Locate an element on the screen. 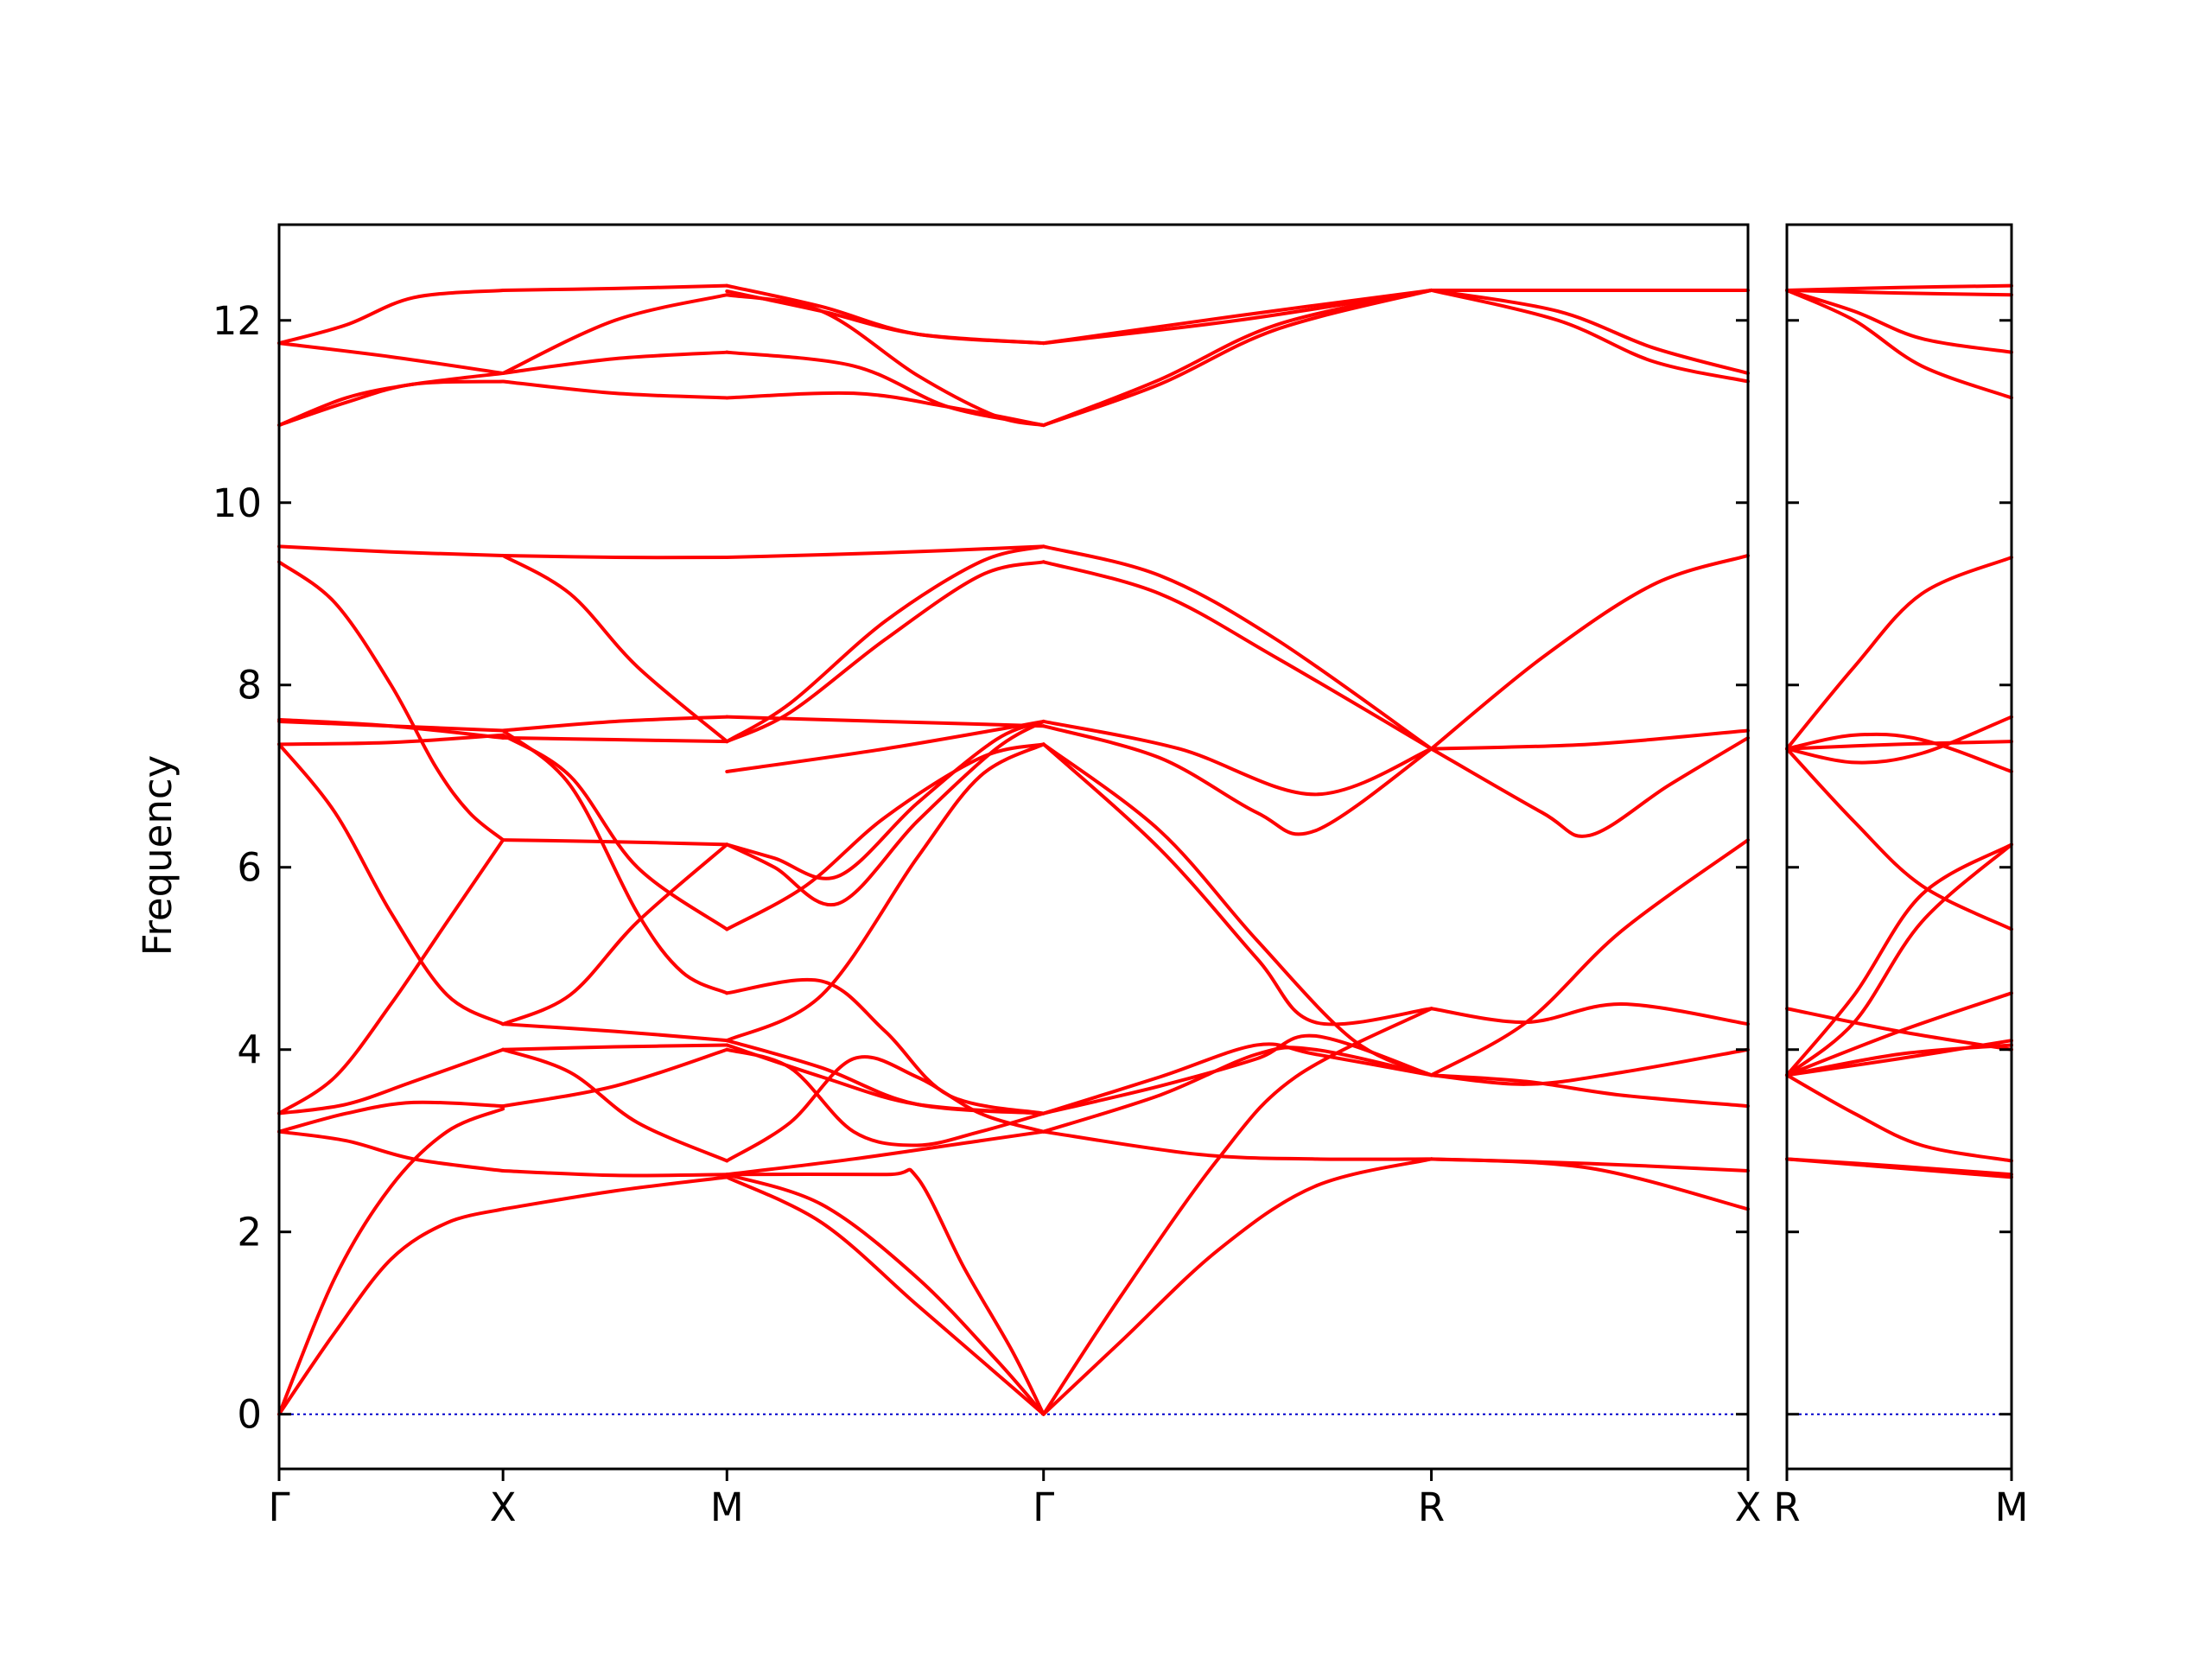 The width and height of the screenshot is (2212, 1659). panel-side-xtick-label: M is located at coordinates (2012, 1507).